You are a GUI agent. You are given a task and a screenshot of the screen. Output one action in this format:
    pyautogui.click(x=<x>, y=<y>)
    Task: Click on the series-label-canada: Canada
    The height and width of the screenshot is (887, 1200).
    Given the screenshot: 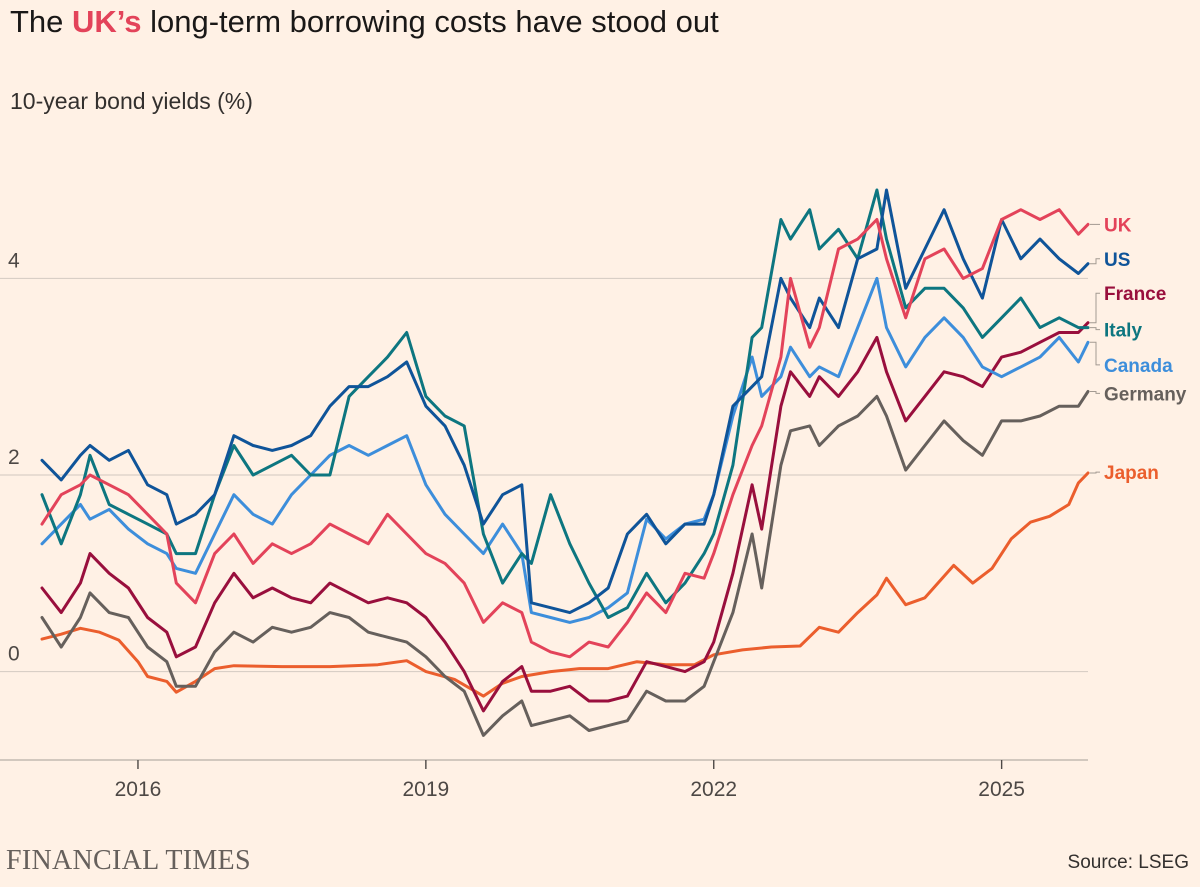 What is the action you would take?
    pyautogui.click(x=1138, y=366)
    